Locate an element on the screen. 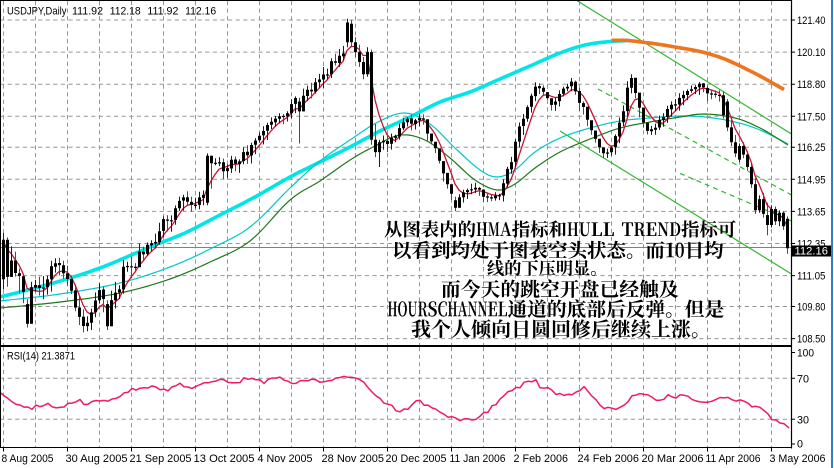  svg-text: 28 Nov 2005 is located at coordinates (353, 459).